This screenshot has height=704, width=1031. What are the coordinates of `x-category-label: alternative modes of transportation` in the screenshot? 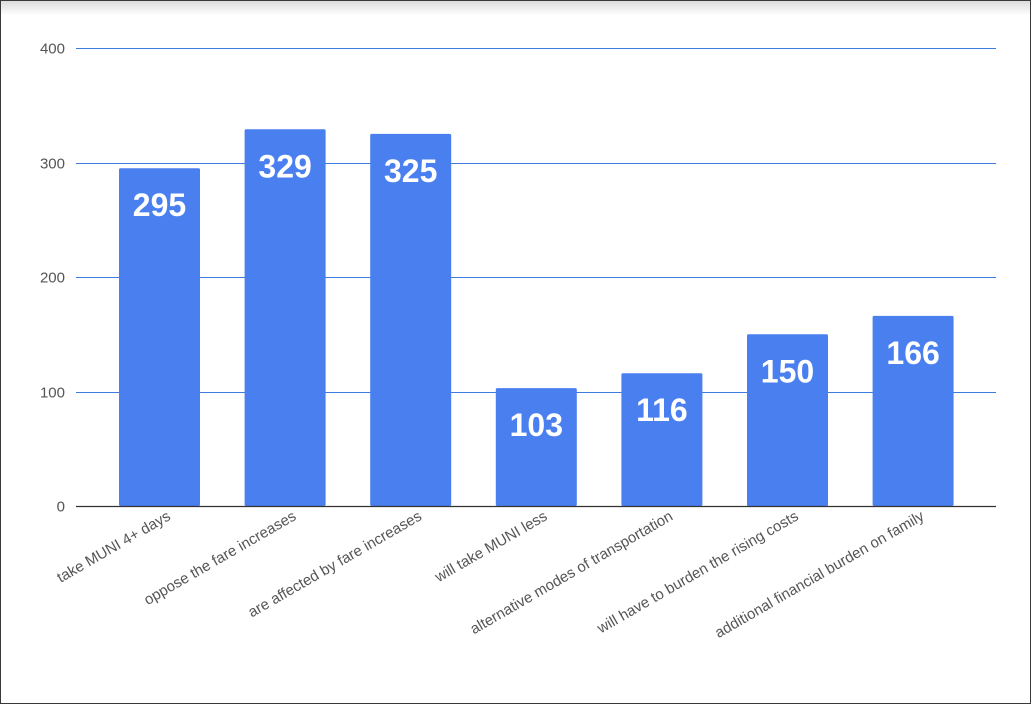 It's located at (571, 573).